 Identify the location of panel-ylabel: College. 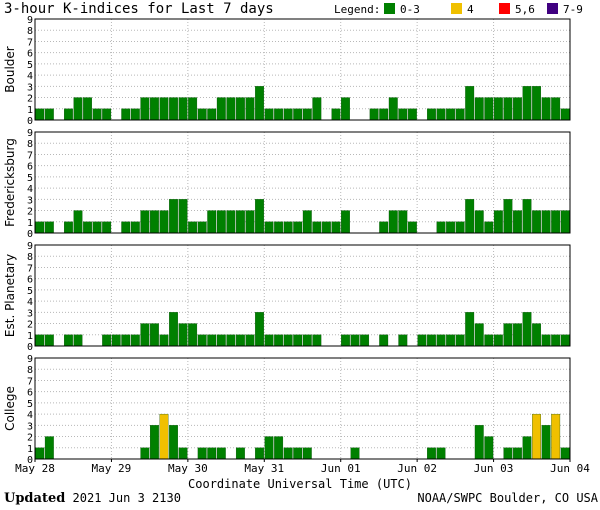
(10, 408).